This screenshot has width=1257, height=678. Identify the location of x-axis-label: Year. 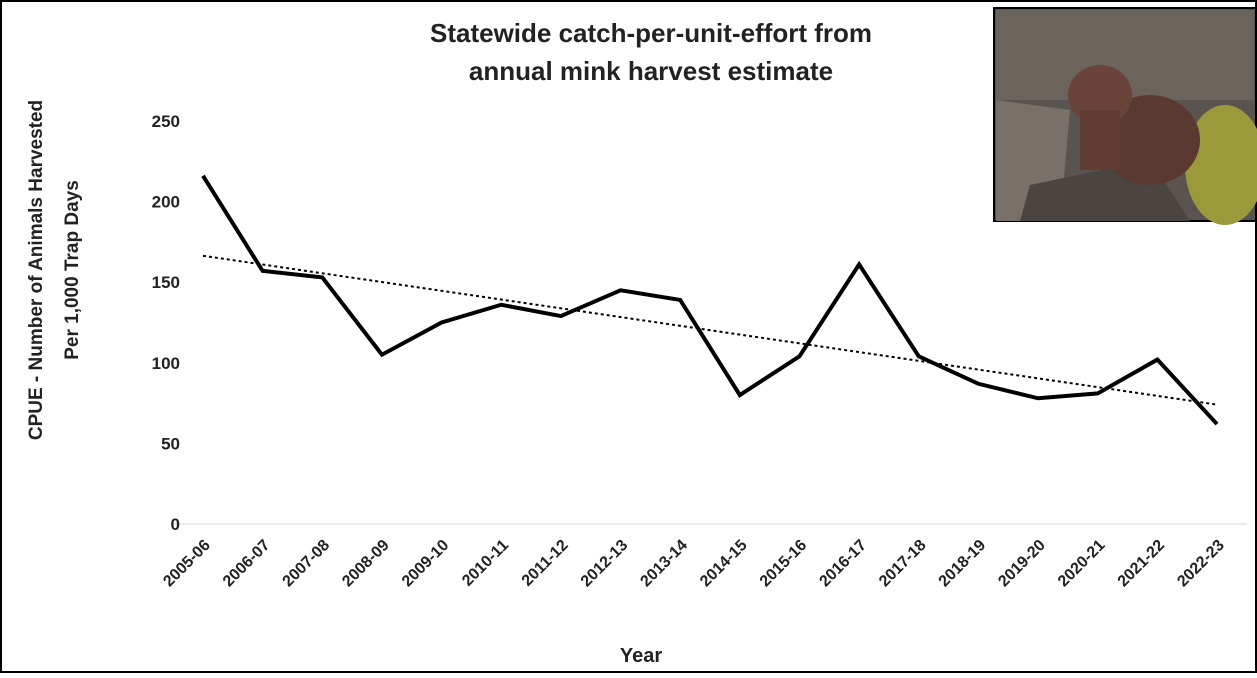
(641, 656).